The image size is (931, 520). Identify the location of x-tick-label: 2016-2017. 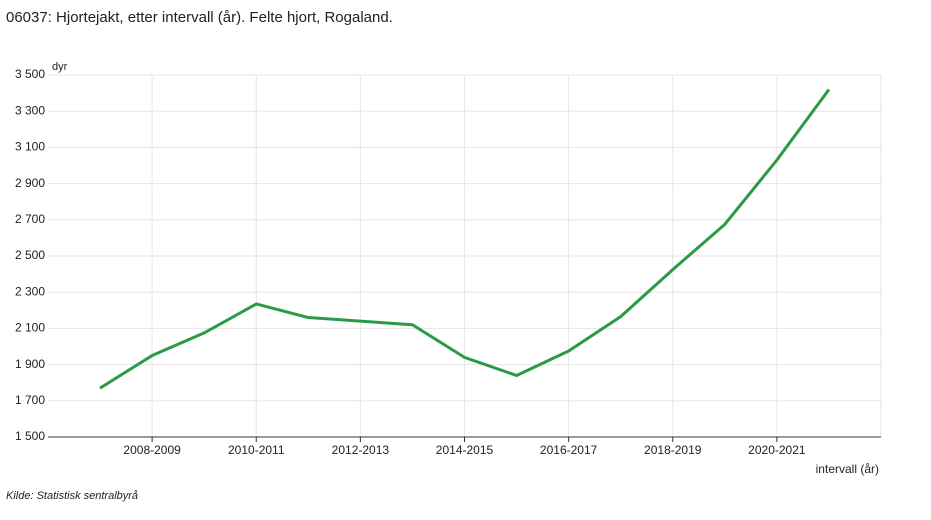
(569, 450).